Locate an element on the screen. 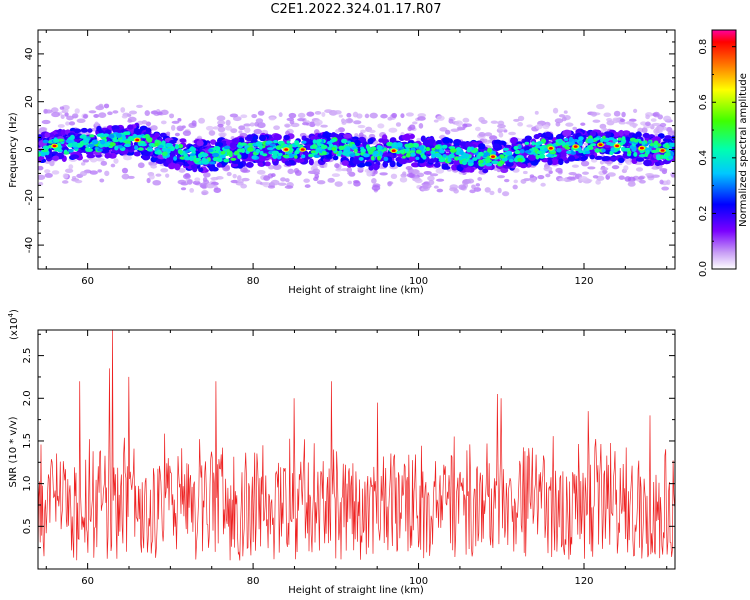 This screenshot has width=750, height=600. spectrogram-xtick-label: 60 is located at coordinates (87, 281).